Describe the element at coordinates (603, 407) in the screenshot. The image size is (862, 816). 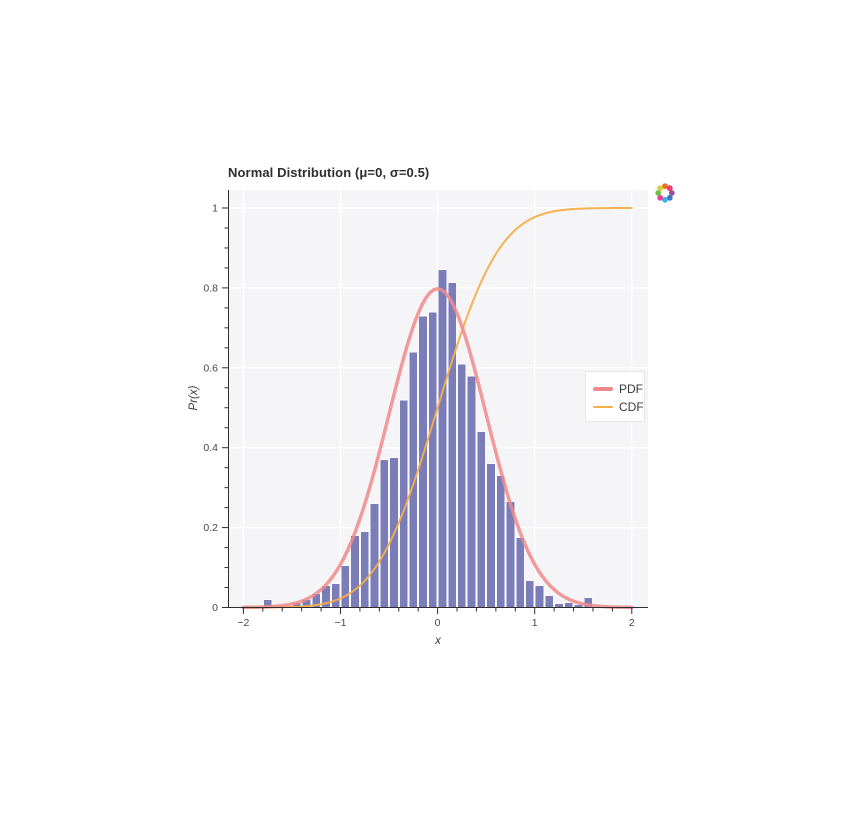
I see `cdf-line-swatch` at that location.